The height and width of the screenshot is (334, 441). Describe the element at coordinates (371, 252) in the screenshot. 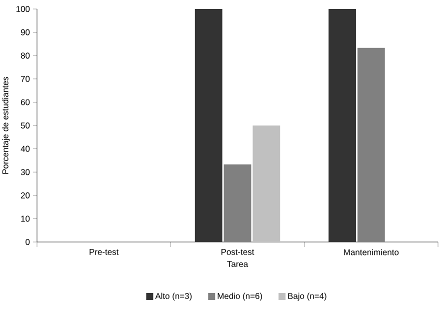

I see `x-tick-label: Mantenimiento` at that location.